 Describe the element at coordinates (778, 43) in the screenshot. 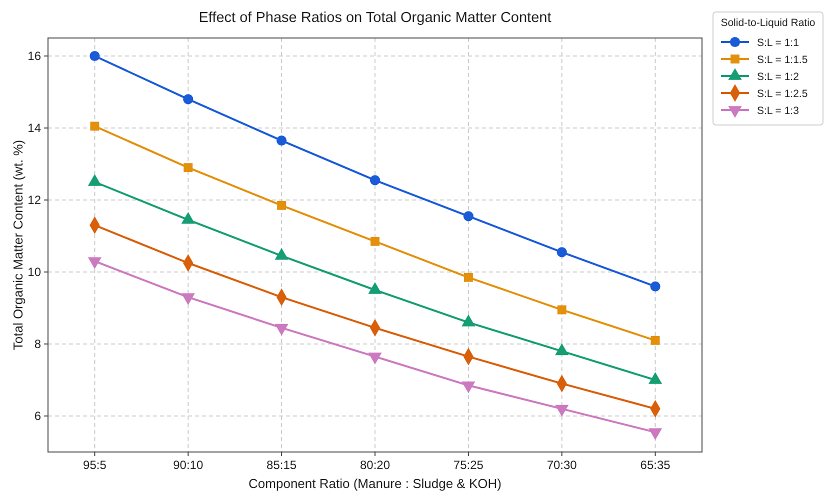

I see `legend-label: S:L = 1:1` at that location.